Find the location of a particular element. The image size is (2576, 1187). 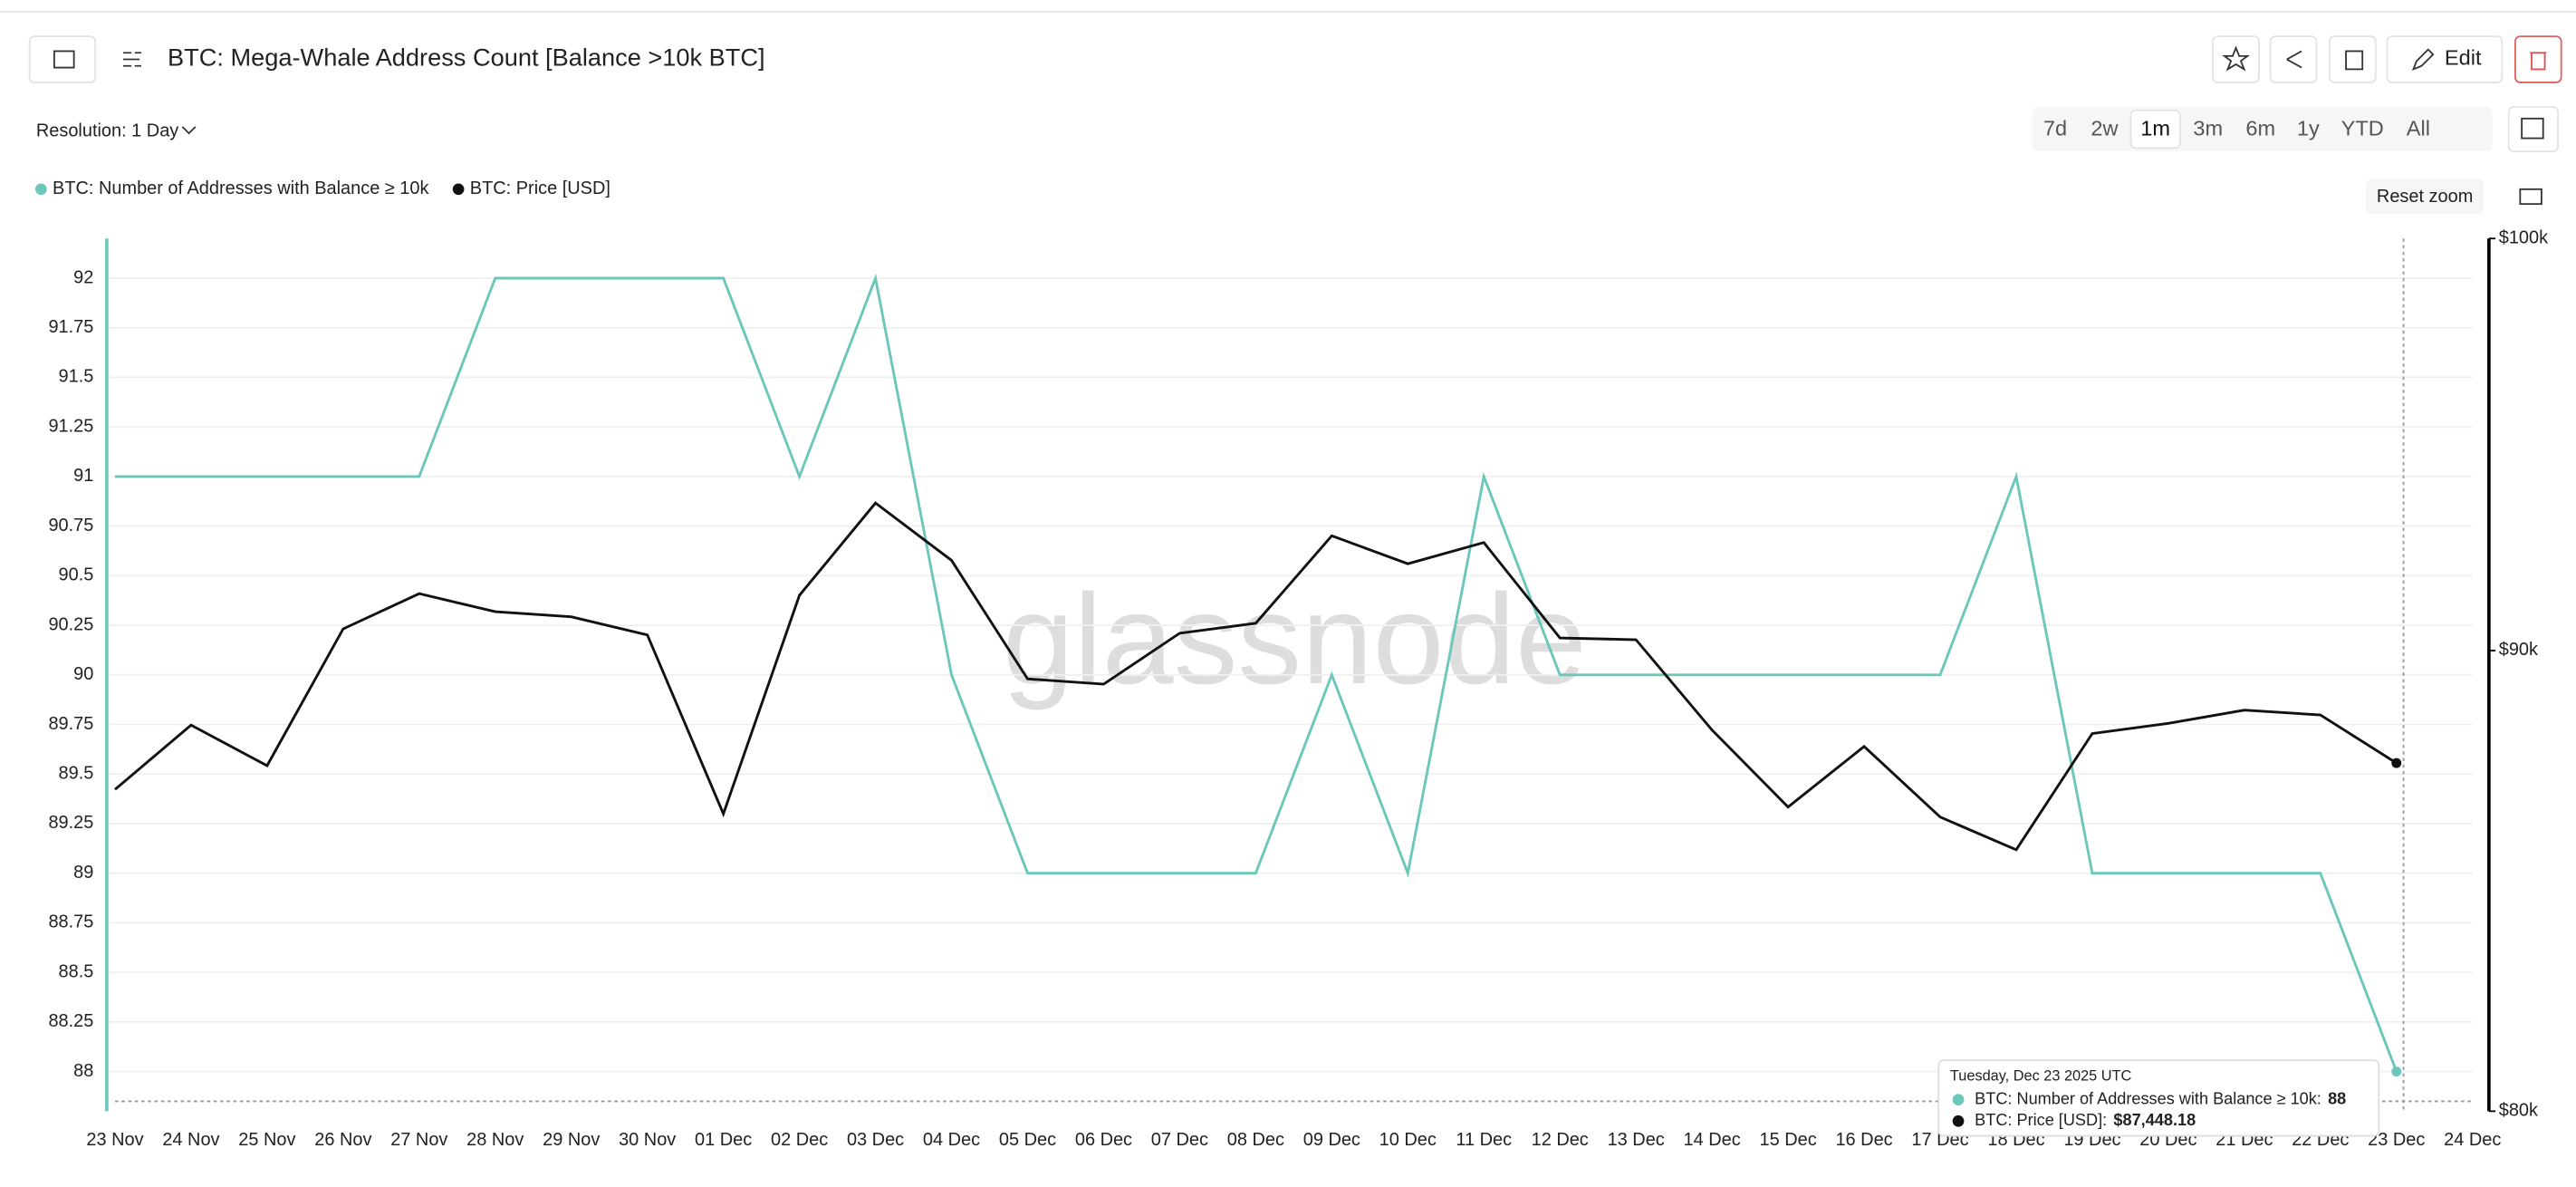

y-tick-label: 88.75 is located at coordinates (70, 922).